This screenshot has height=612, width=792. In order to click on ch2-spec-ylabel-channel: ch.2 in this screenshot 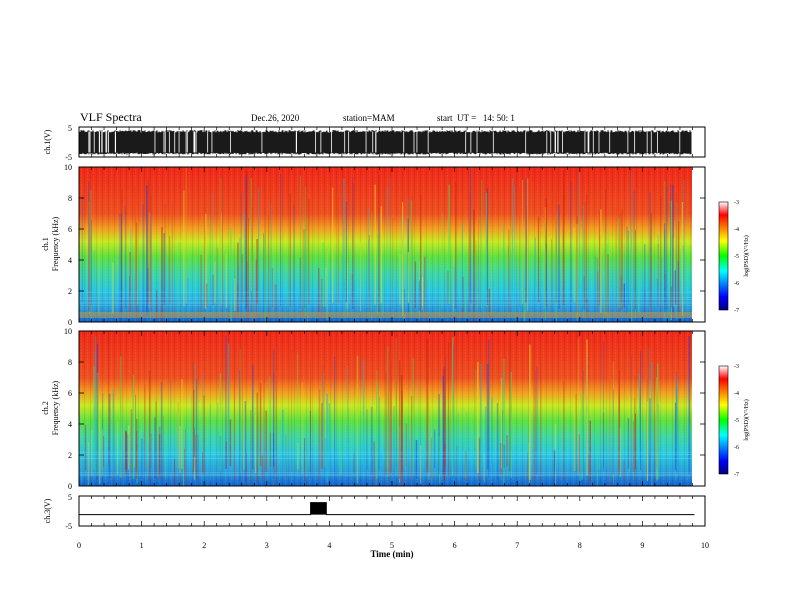, I will do `click(45, 408)`.